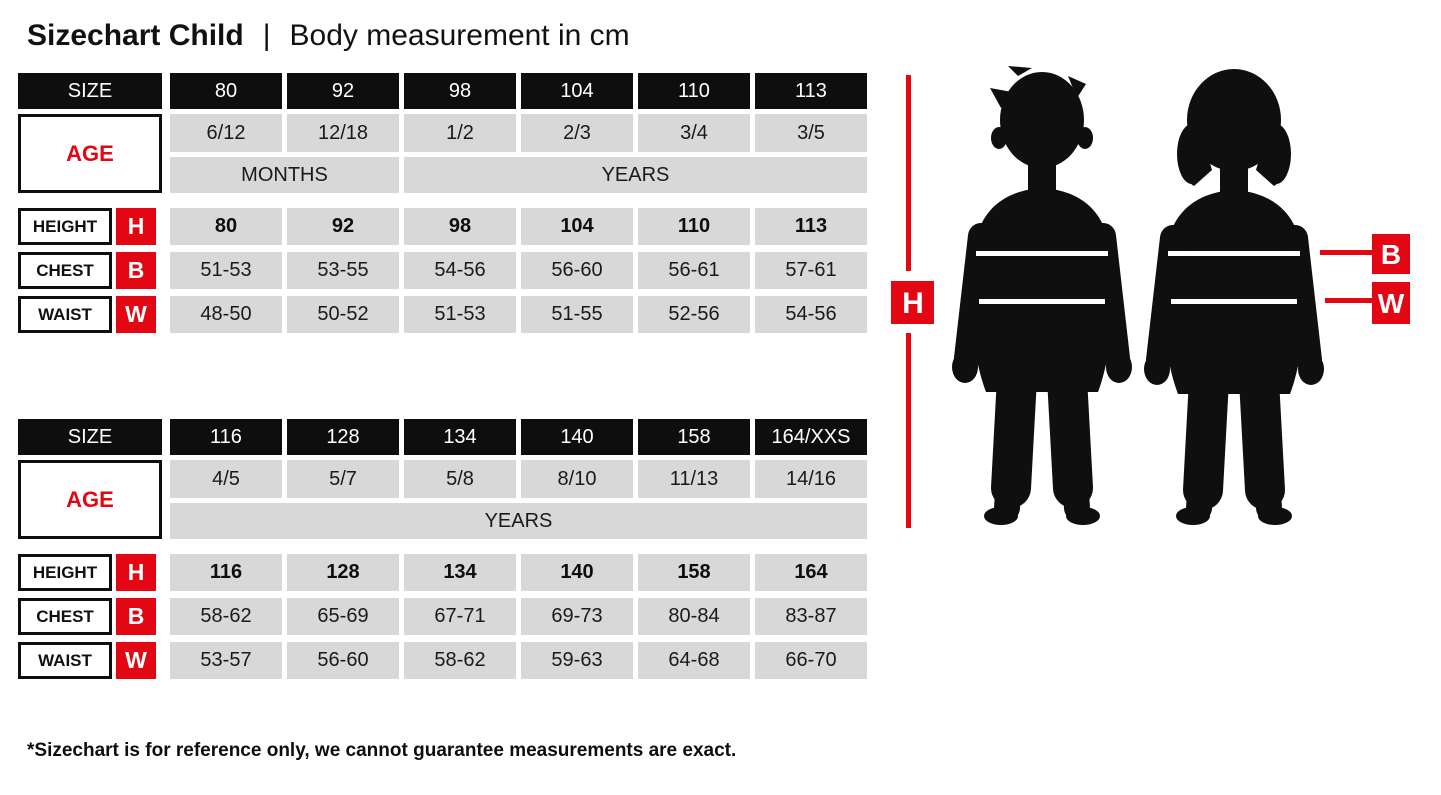 This screenshot has width=1441, height=795. I want to click on chest-cell: 69-73, so click(577, 616).